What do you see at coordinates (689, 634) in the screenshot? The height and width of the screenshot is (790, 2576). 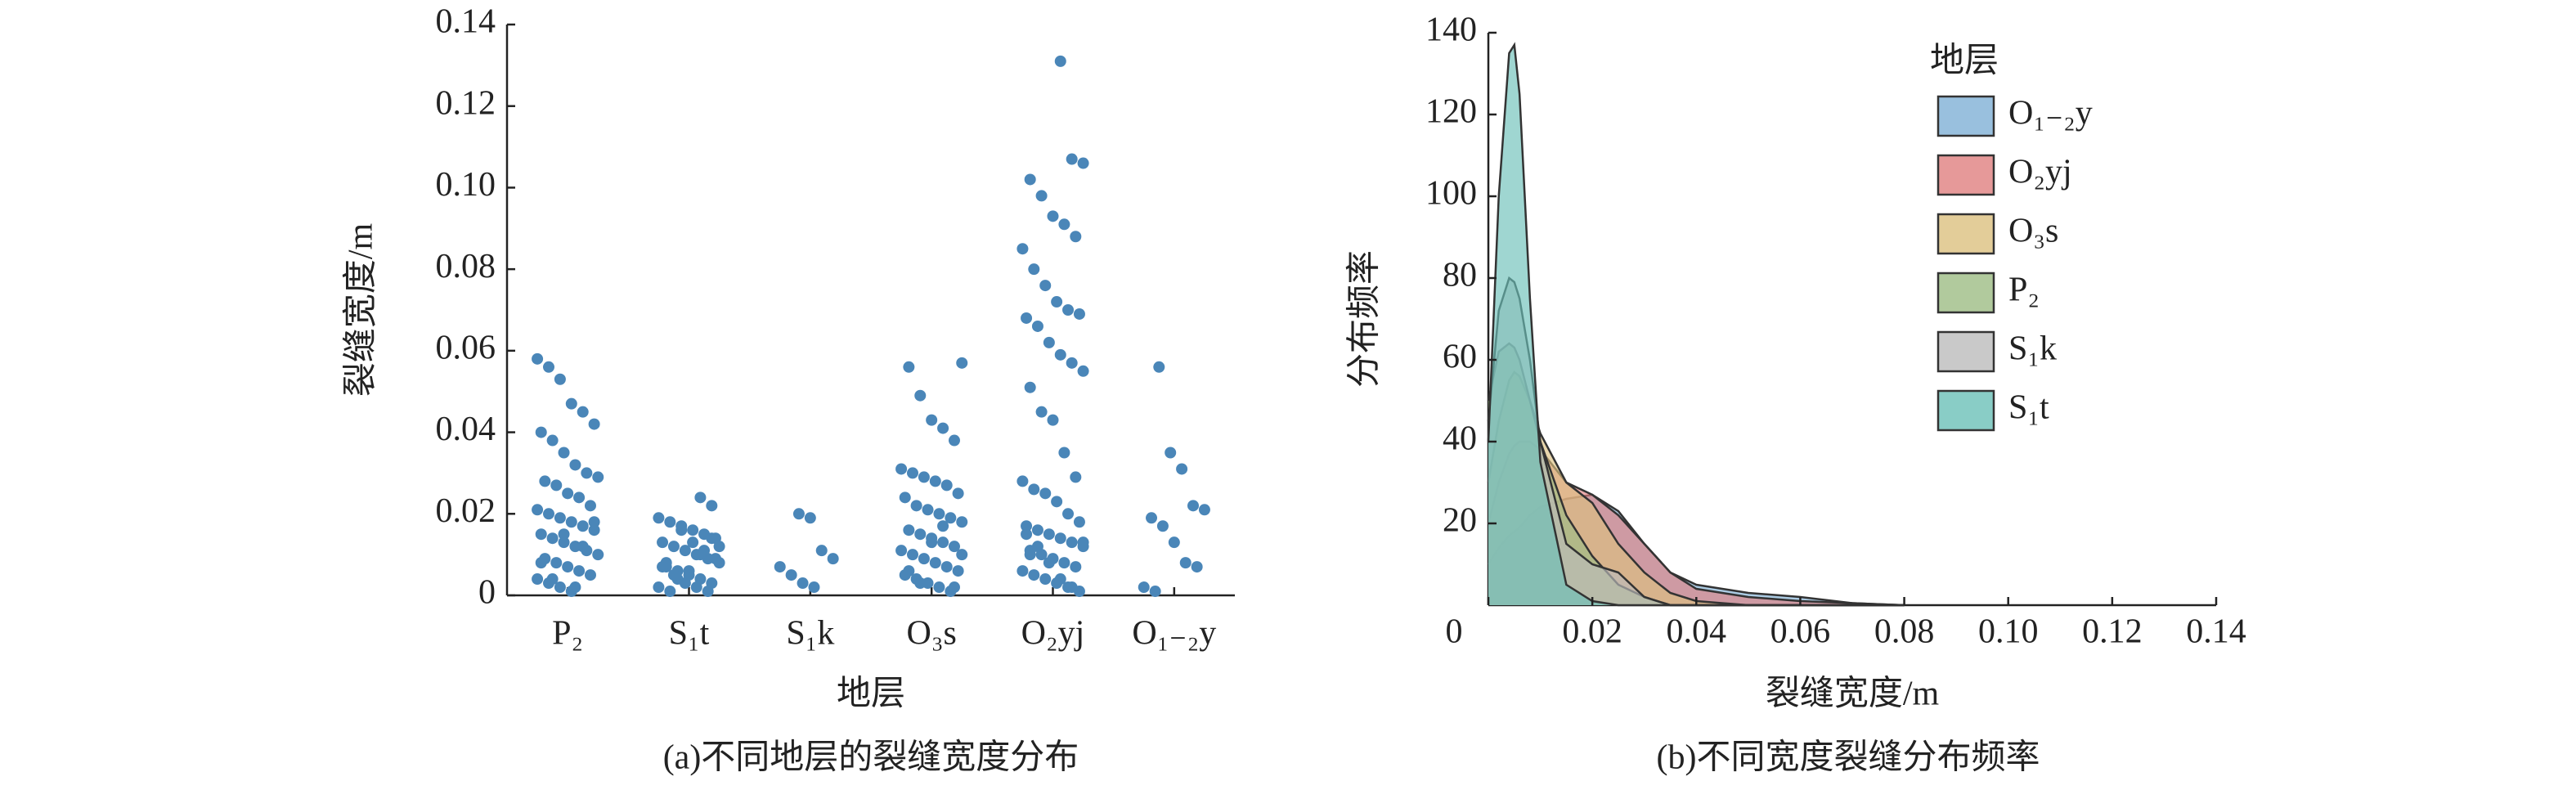 I see `x-tick-label: S₁t` at bounding box center [689, 634].